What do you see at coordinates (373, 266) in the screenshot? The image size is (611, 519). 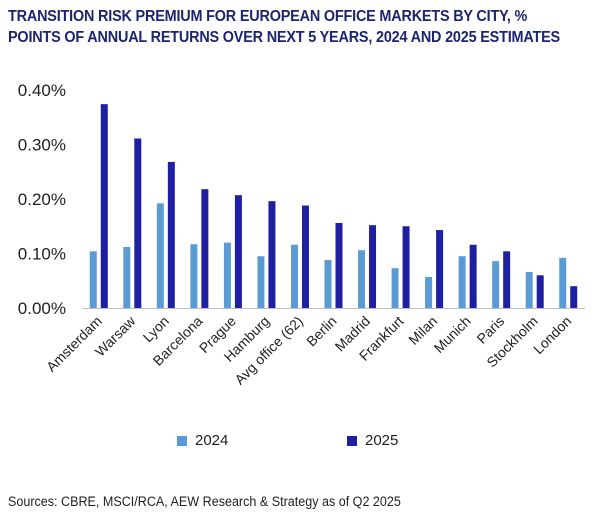 I see `bar-2025-madrid` at bounding box center [373, 266].